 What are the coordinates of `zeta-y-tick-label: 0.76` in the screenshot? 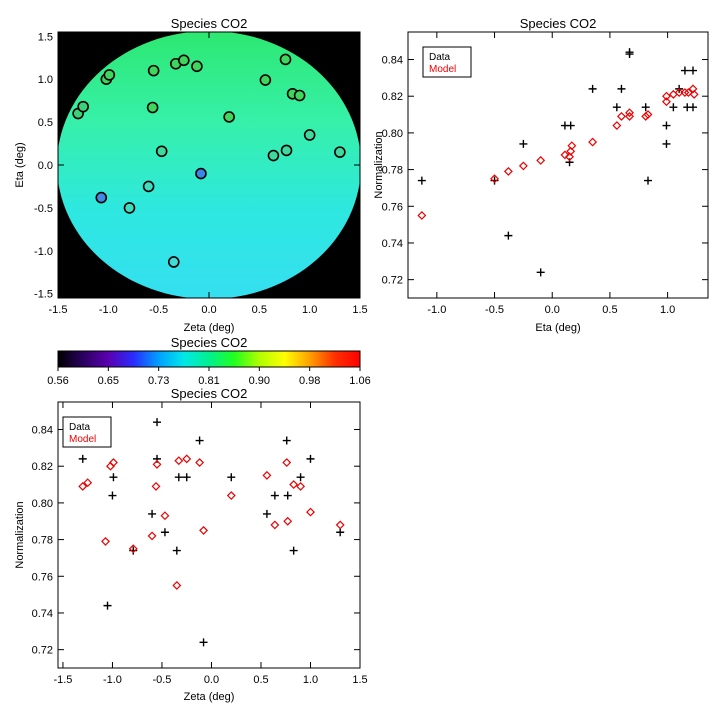 It's located at (42, 577).